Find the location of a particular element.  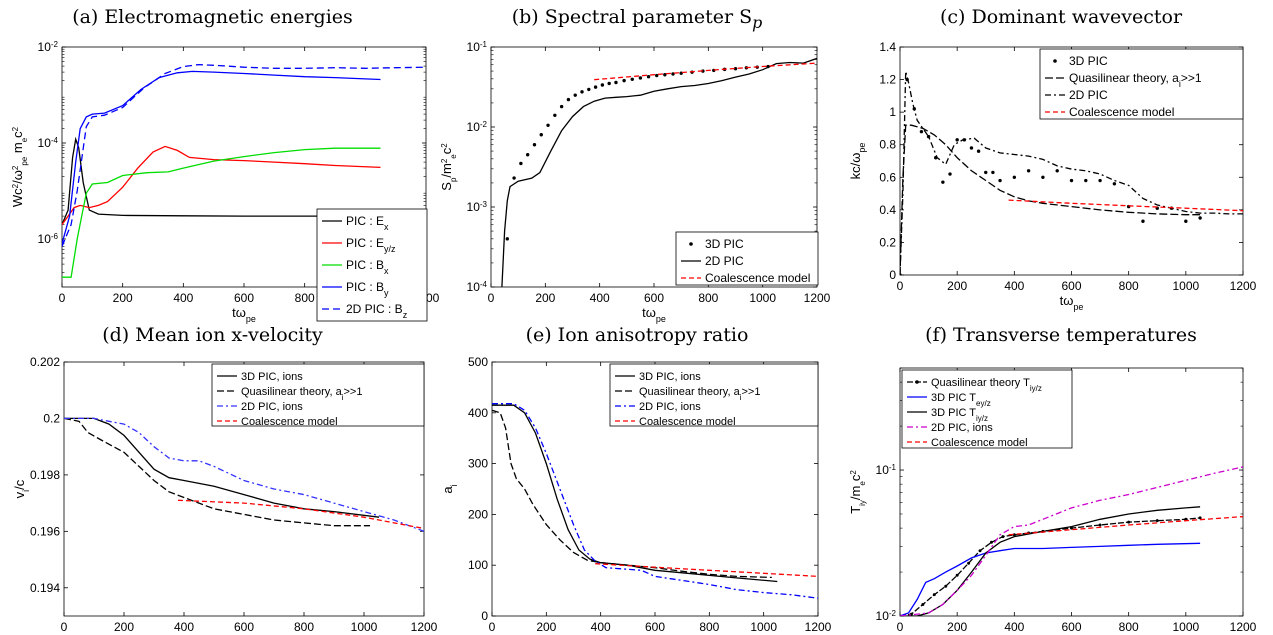

series-2d-pic-b-z-line is located at coordinates (244, 155).